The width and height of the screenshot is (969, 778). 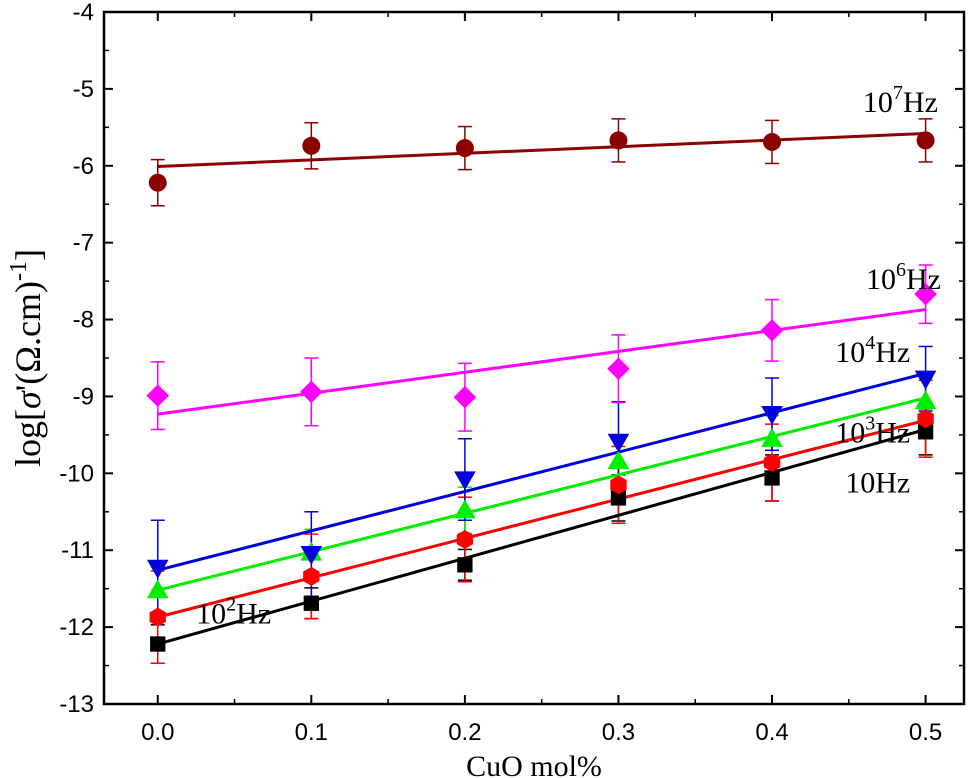 I want to click on series-label: 10Hz, so click(x=877, y=483).